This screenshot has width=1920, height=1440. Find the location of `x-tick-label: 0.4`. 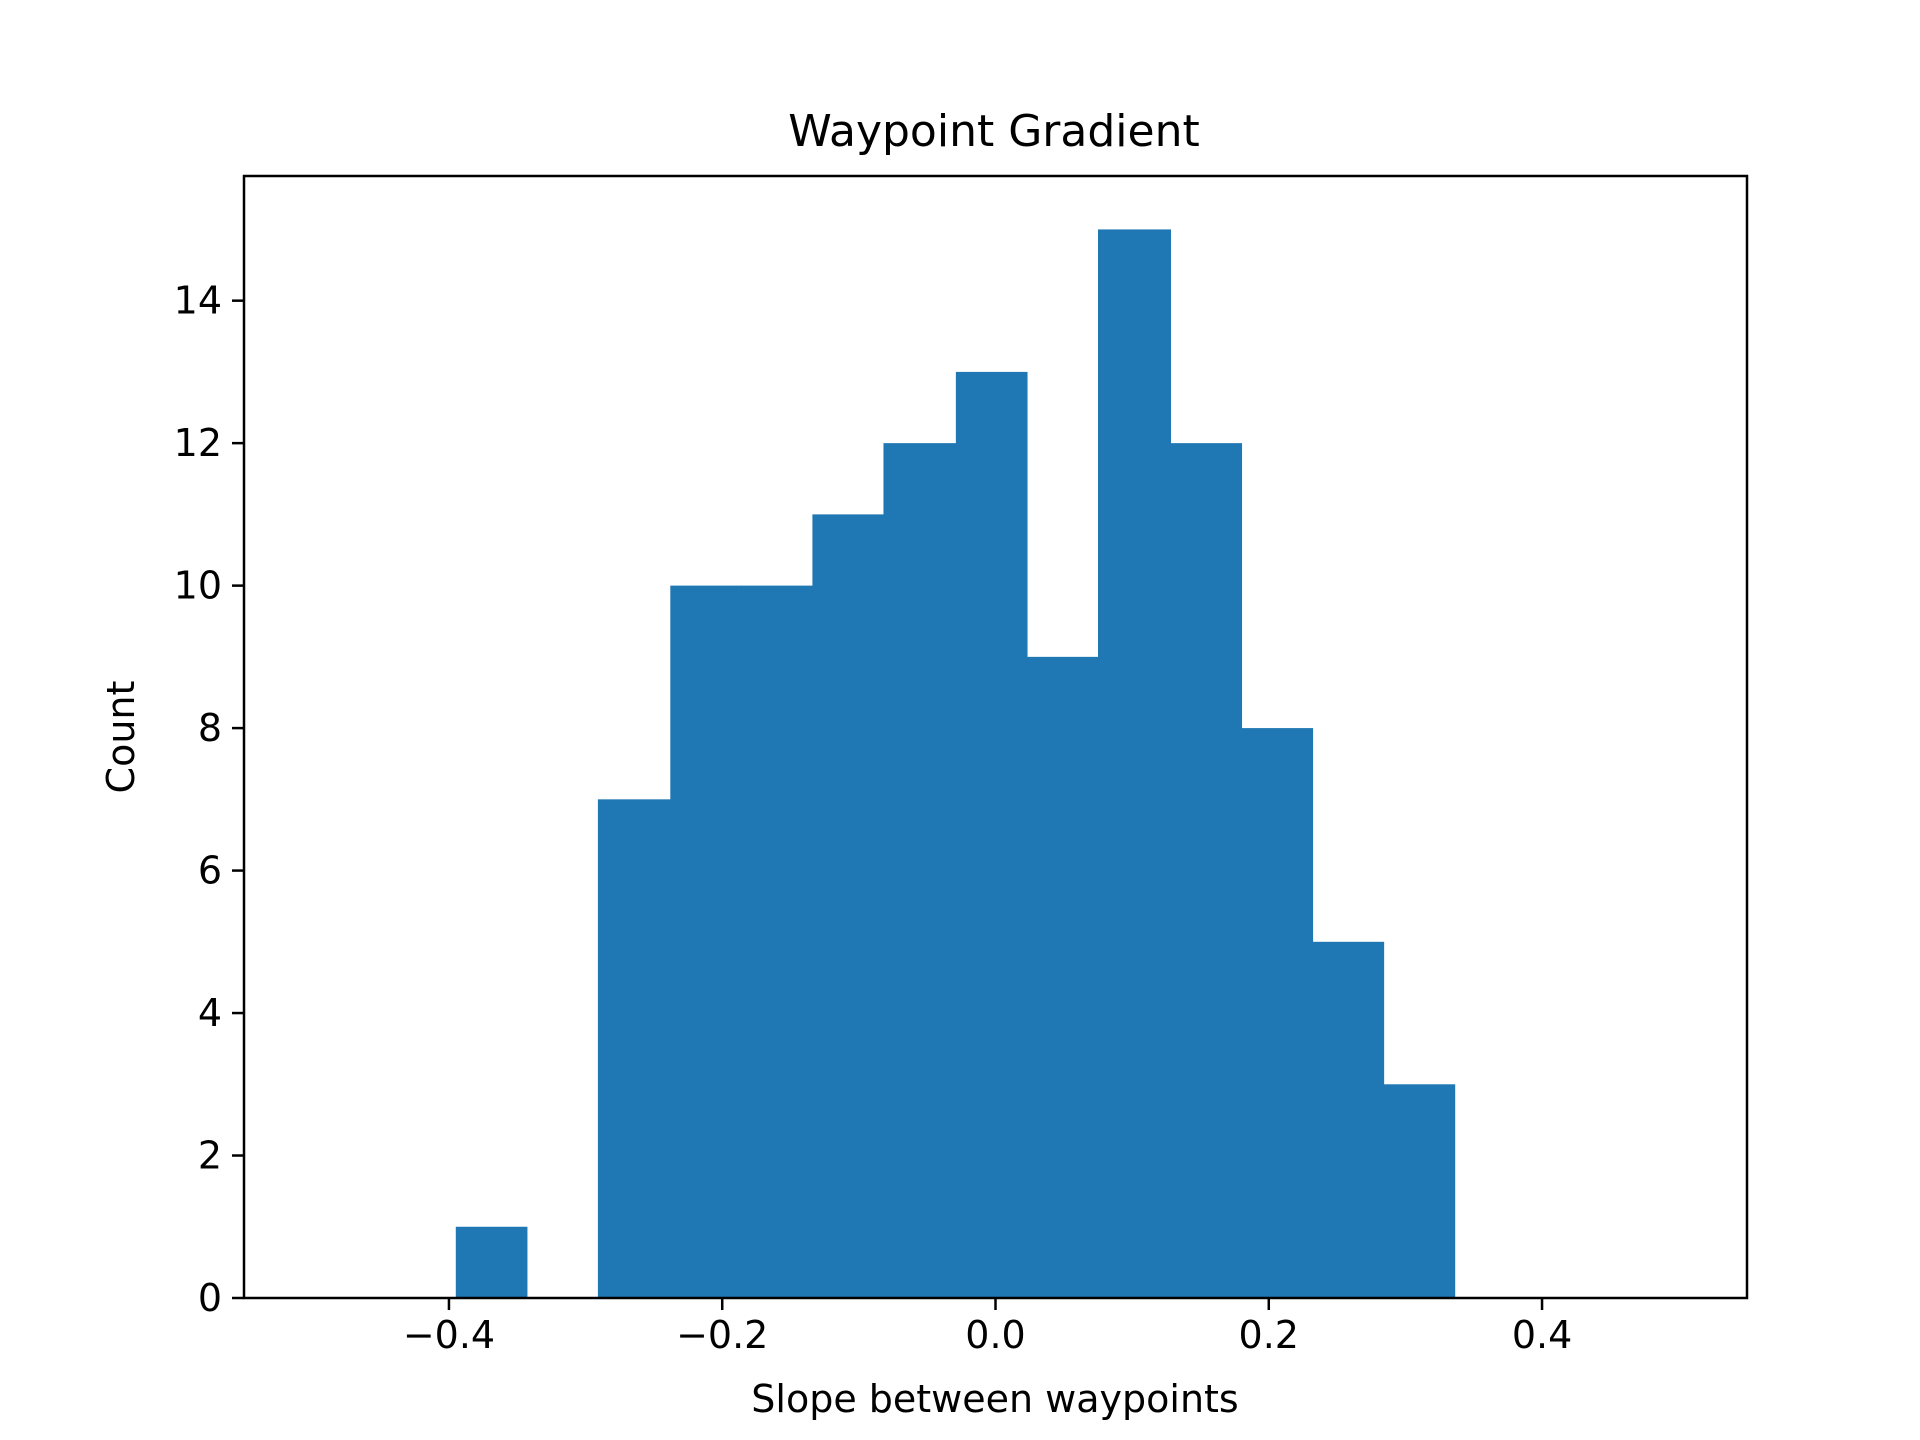

x-tick-label: 0.4 is located at coordinates (1542, 1335).